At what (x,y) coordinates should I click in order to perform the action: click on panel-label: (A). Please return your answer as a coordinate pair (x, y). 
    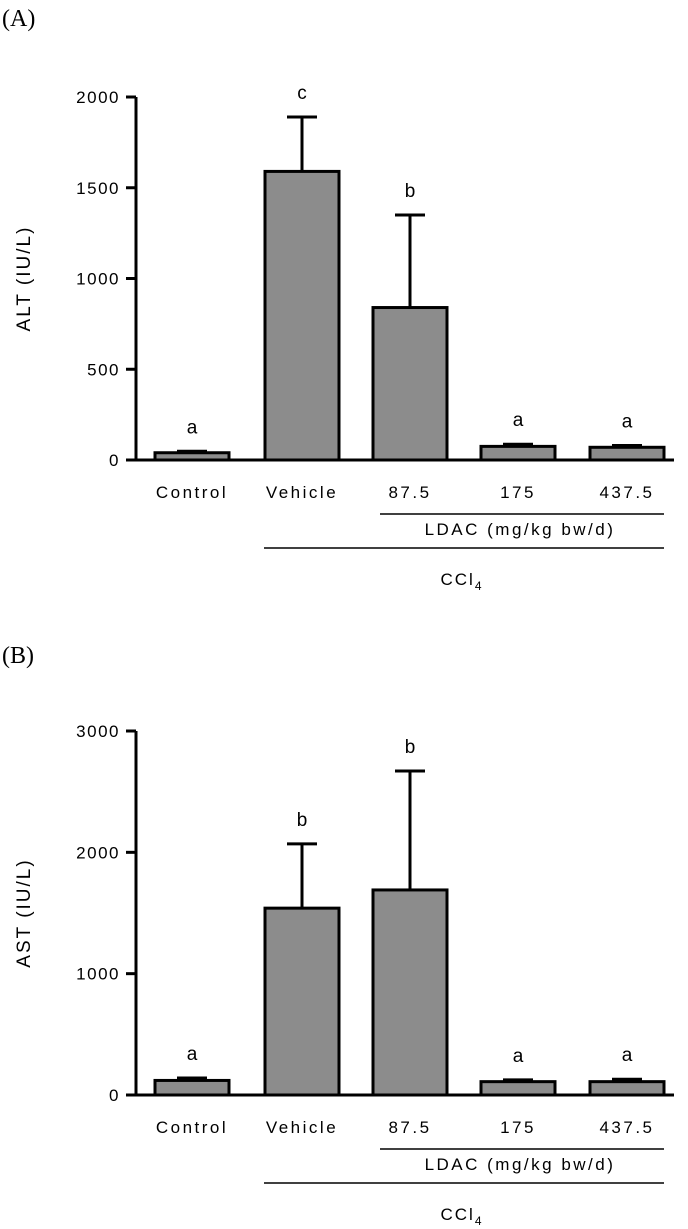
    Looking at the image, I should click on (18, 19).